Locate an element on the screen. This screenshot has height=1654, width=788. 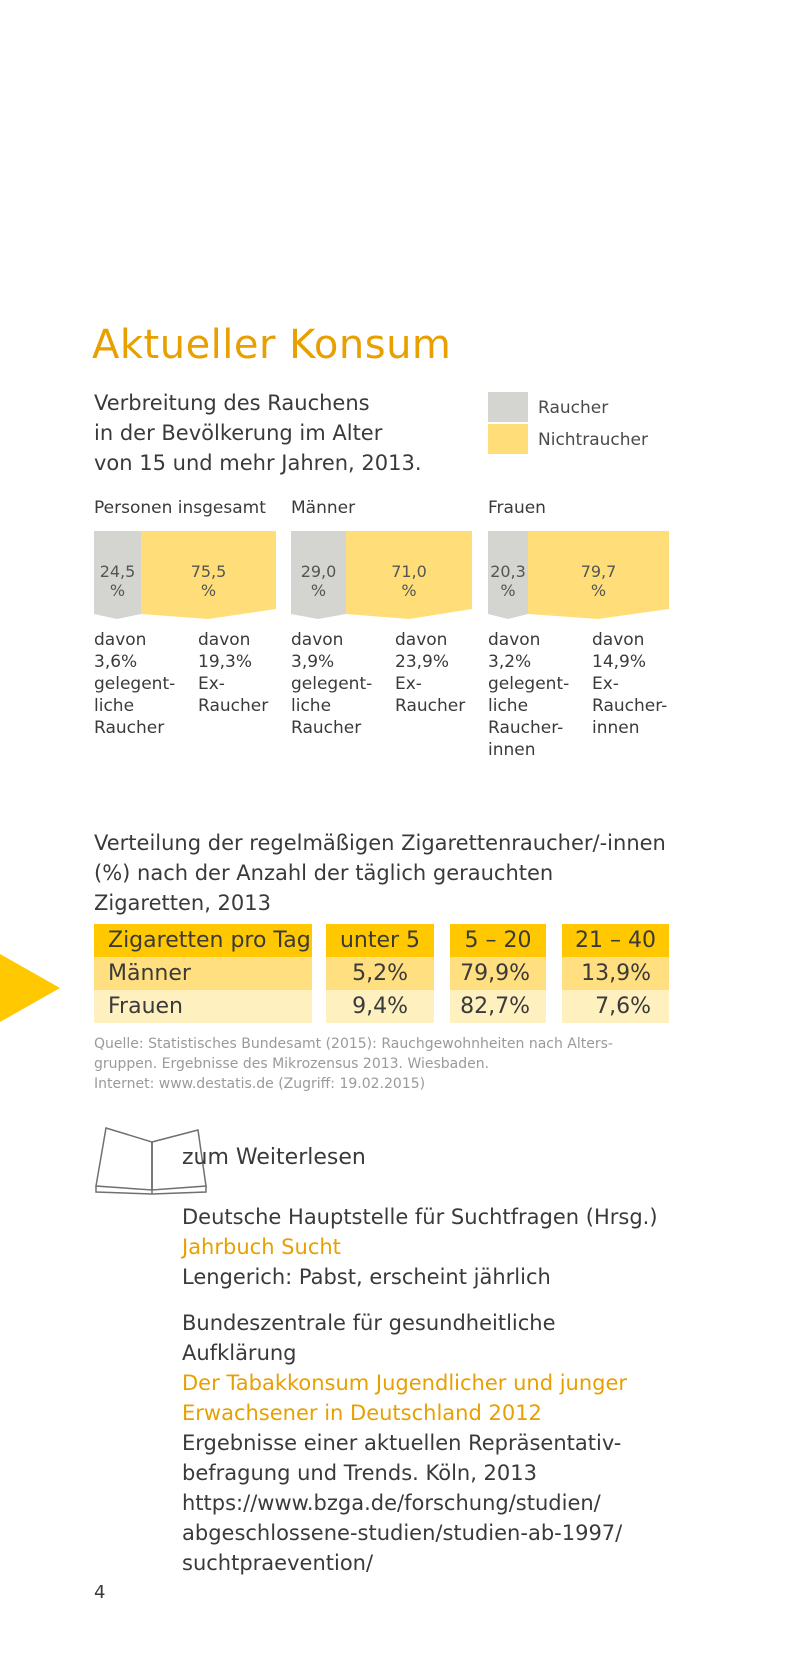
reference-title: Der Tabakkonsum Jugendlicher und junger is located at coordinates (405, 1383).